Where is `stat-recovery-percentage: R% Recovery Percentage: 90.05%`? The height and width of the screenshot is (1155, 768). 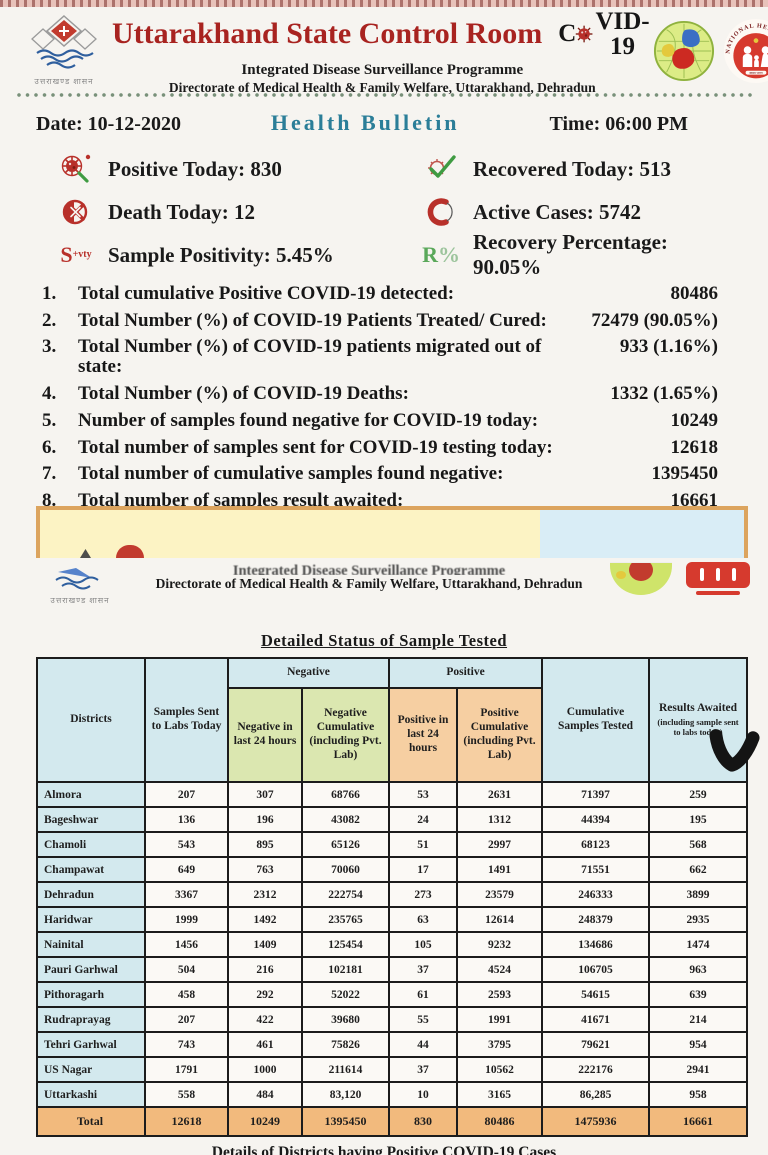
stat-recovery-percentage: R% Recovery Percentage: 90.05% is located at coordinates (580, 254).